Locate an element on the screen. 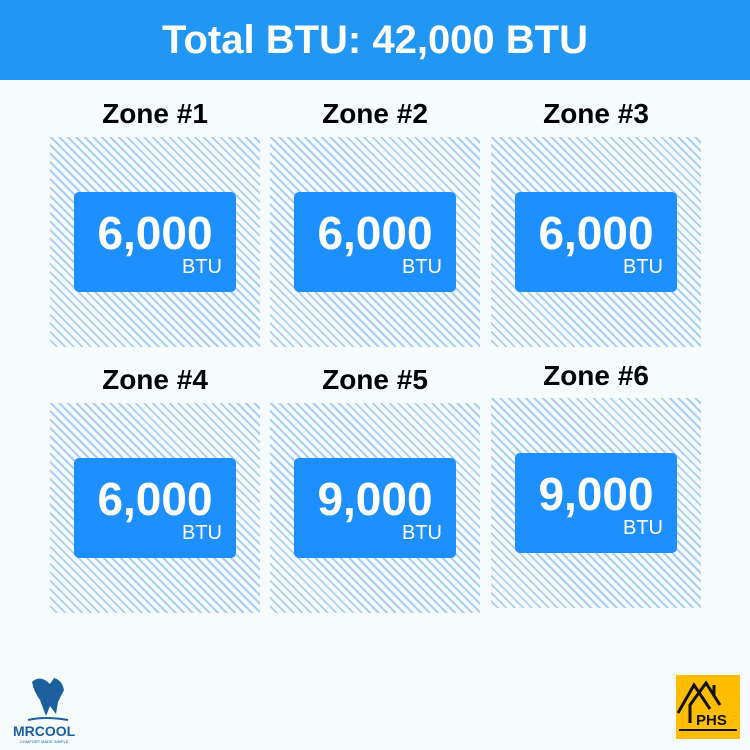 The height and width of the screenshot is (750, 750). mrcool-logo: MRCOOL COMFORT MADE SIMPLE is located at coordinates (62, 707).